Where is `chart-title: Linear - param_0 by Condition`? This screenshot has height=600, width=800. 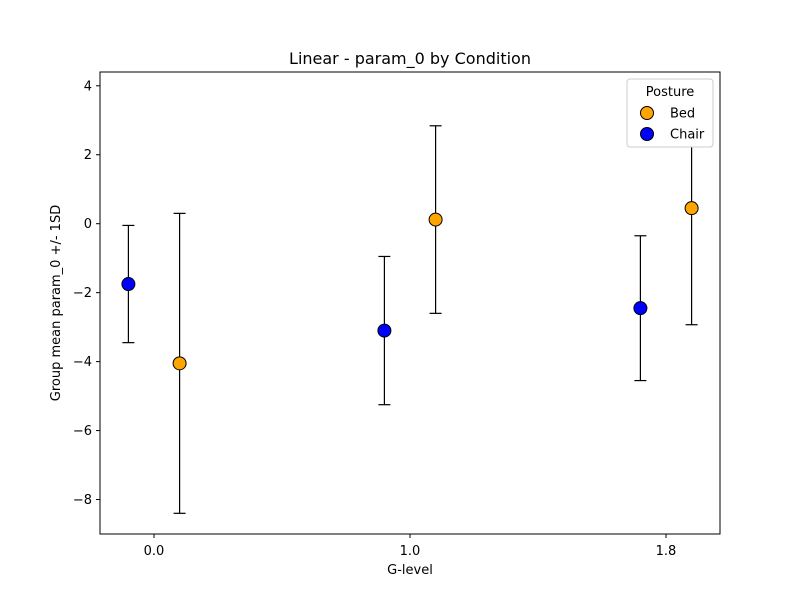
chart-title: Linear - param_0 by Condition is located at coordinates (410, 59).